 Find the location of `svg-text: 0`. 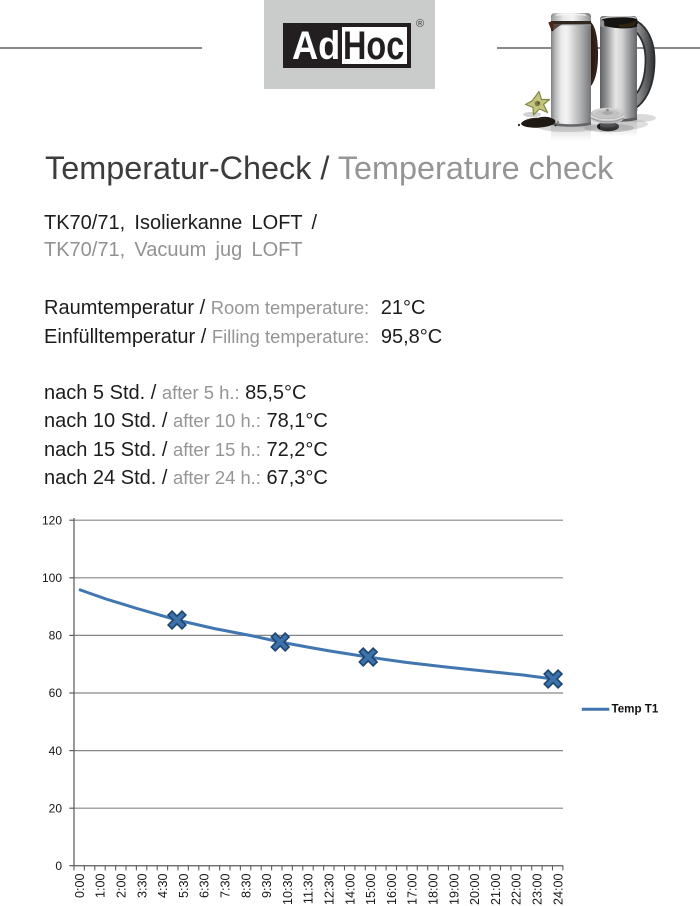

svg-text: 0 is located at coordinates (58, 866).